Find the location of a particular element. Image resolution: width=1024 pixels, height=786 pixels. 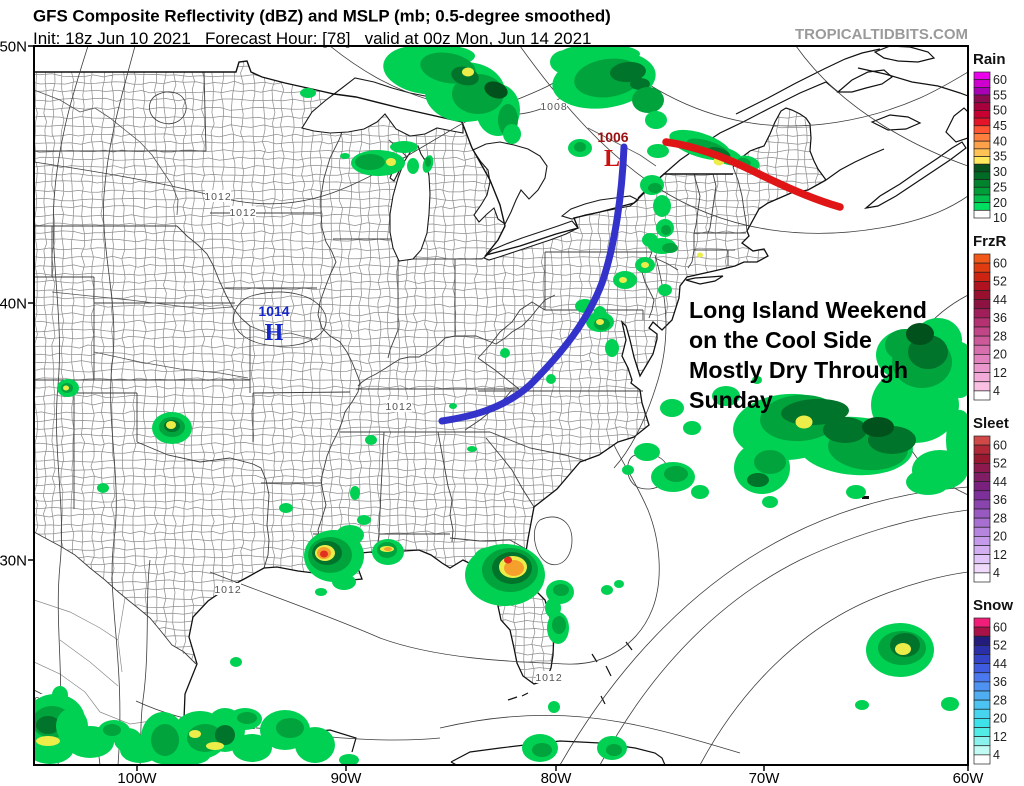

svg-text: 40 is located at coordinates (1000, 141).